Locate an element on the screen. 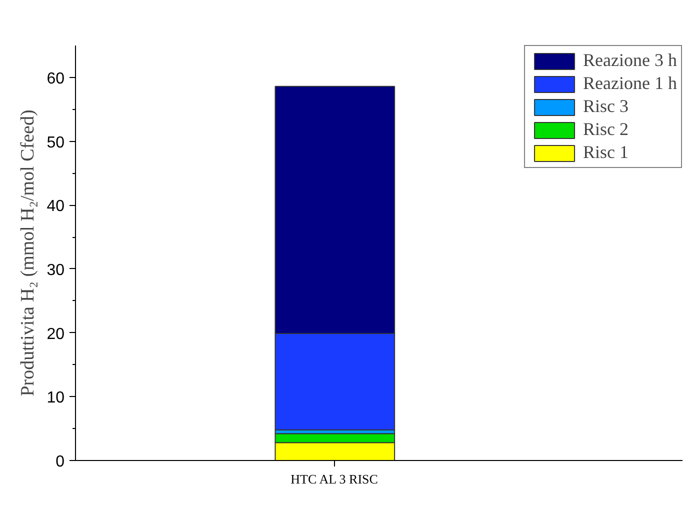  y-tick-label: 40 is located at coordinates (55, 207).